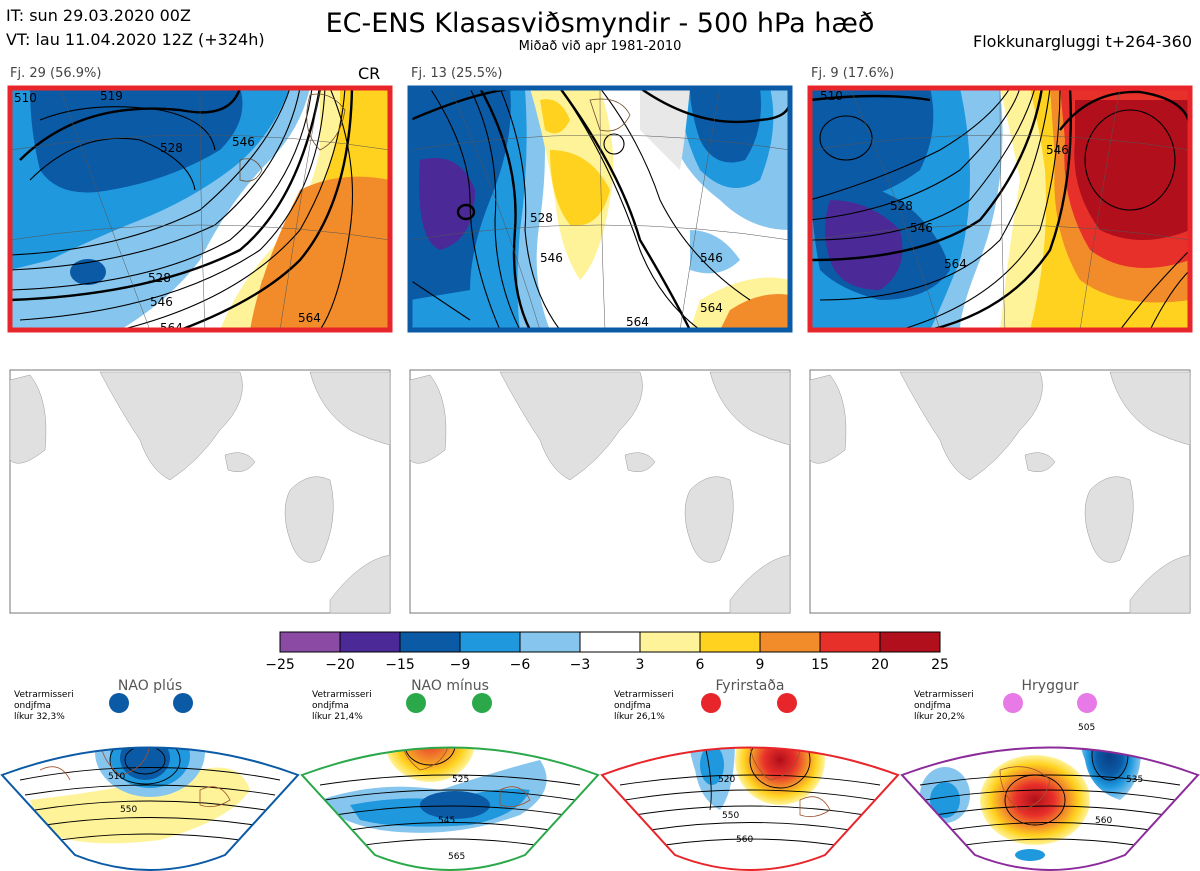 This screenshot has height=871, width=1200. I want to click on regime-3-dot, so click(711, 703).